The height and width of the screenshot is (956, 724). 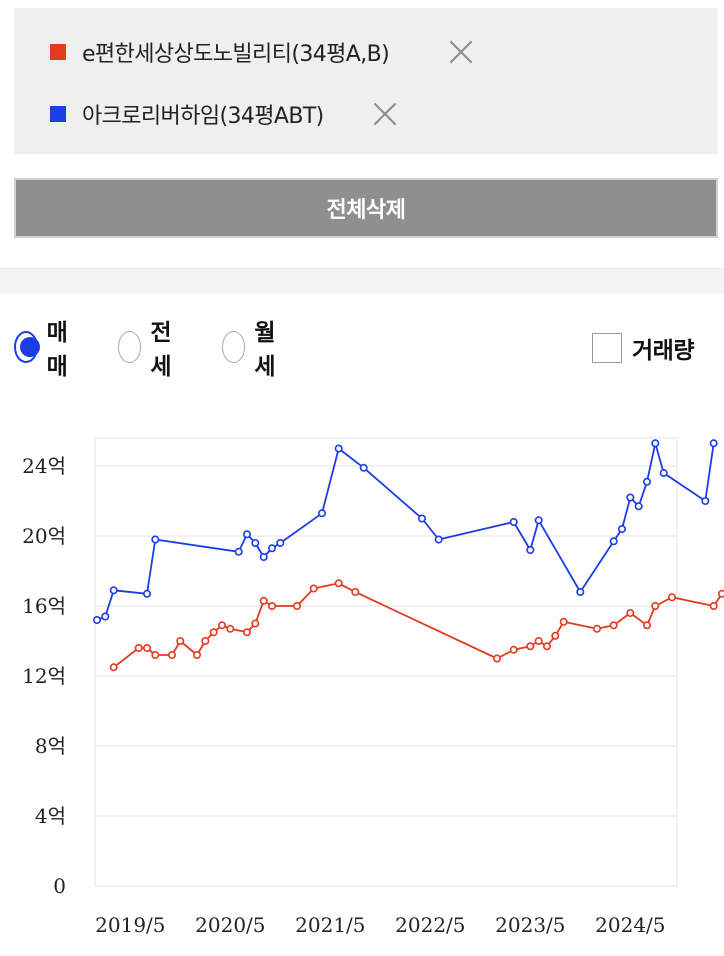 What do you see at coordinates (44, 676) in the screenshot?
I see `y-tick-label: 12억` at bounding box center [44, 676].